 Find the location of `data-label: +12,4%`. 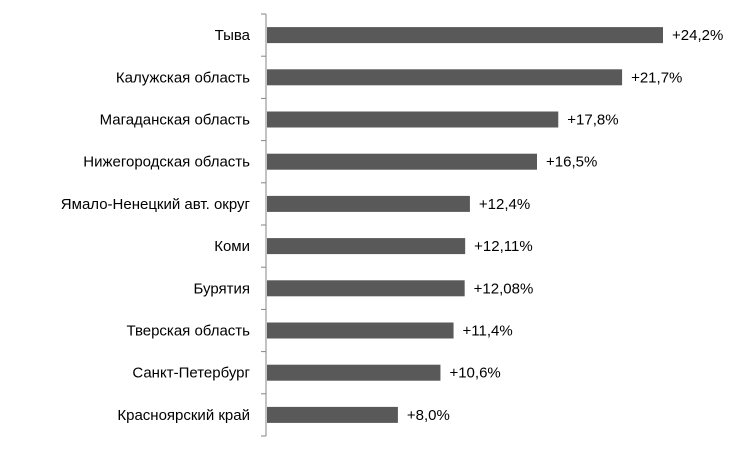

data-label: +12,4% is located at coordinates (504, 204).